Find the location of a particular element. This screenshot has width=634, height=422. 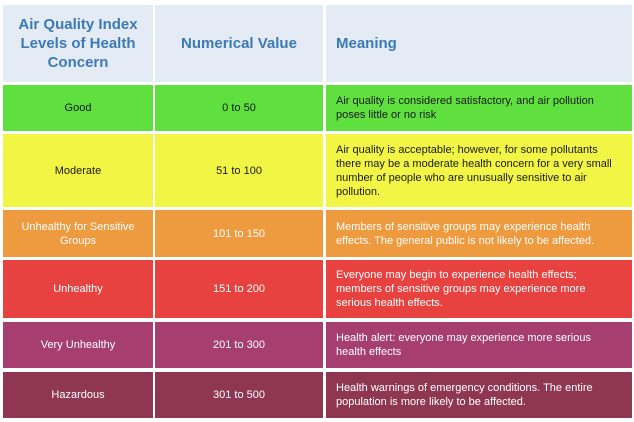

range-cell: 51 to 100 is located at coordinates (239, 170).